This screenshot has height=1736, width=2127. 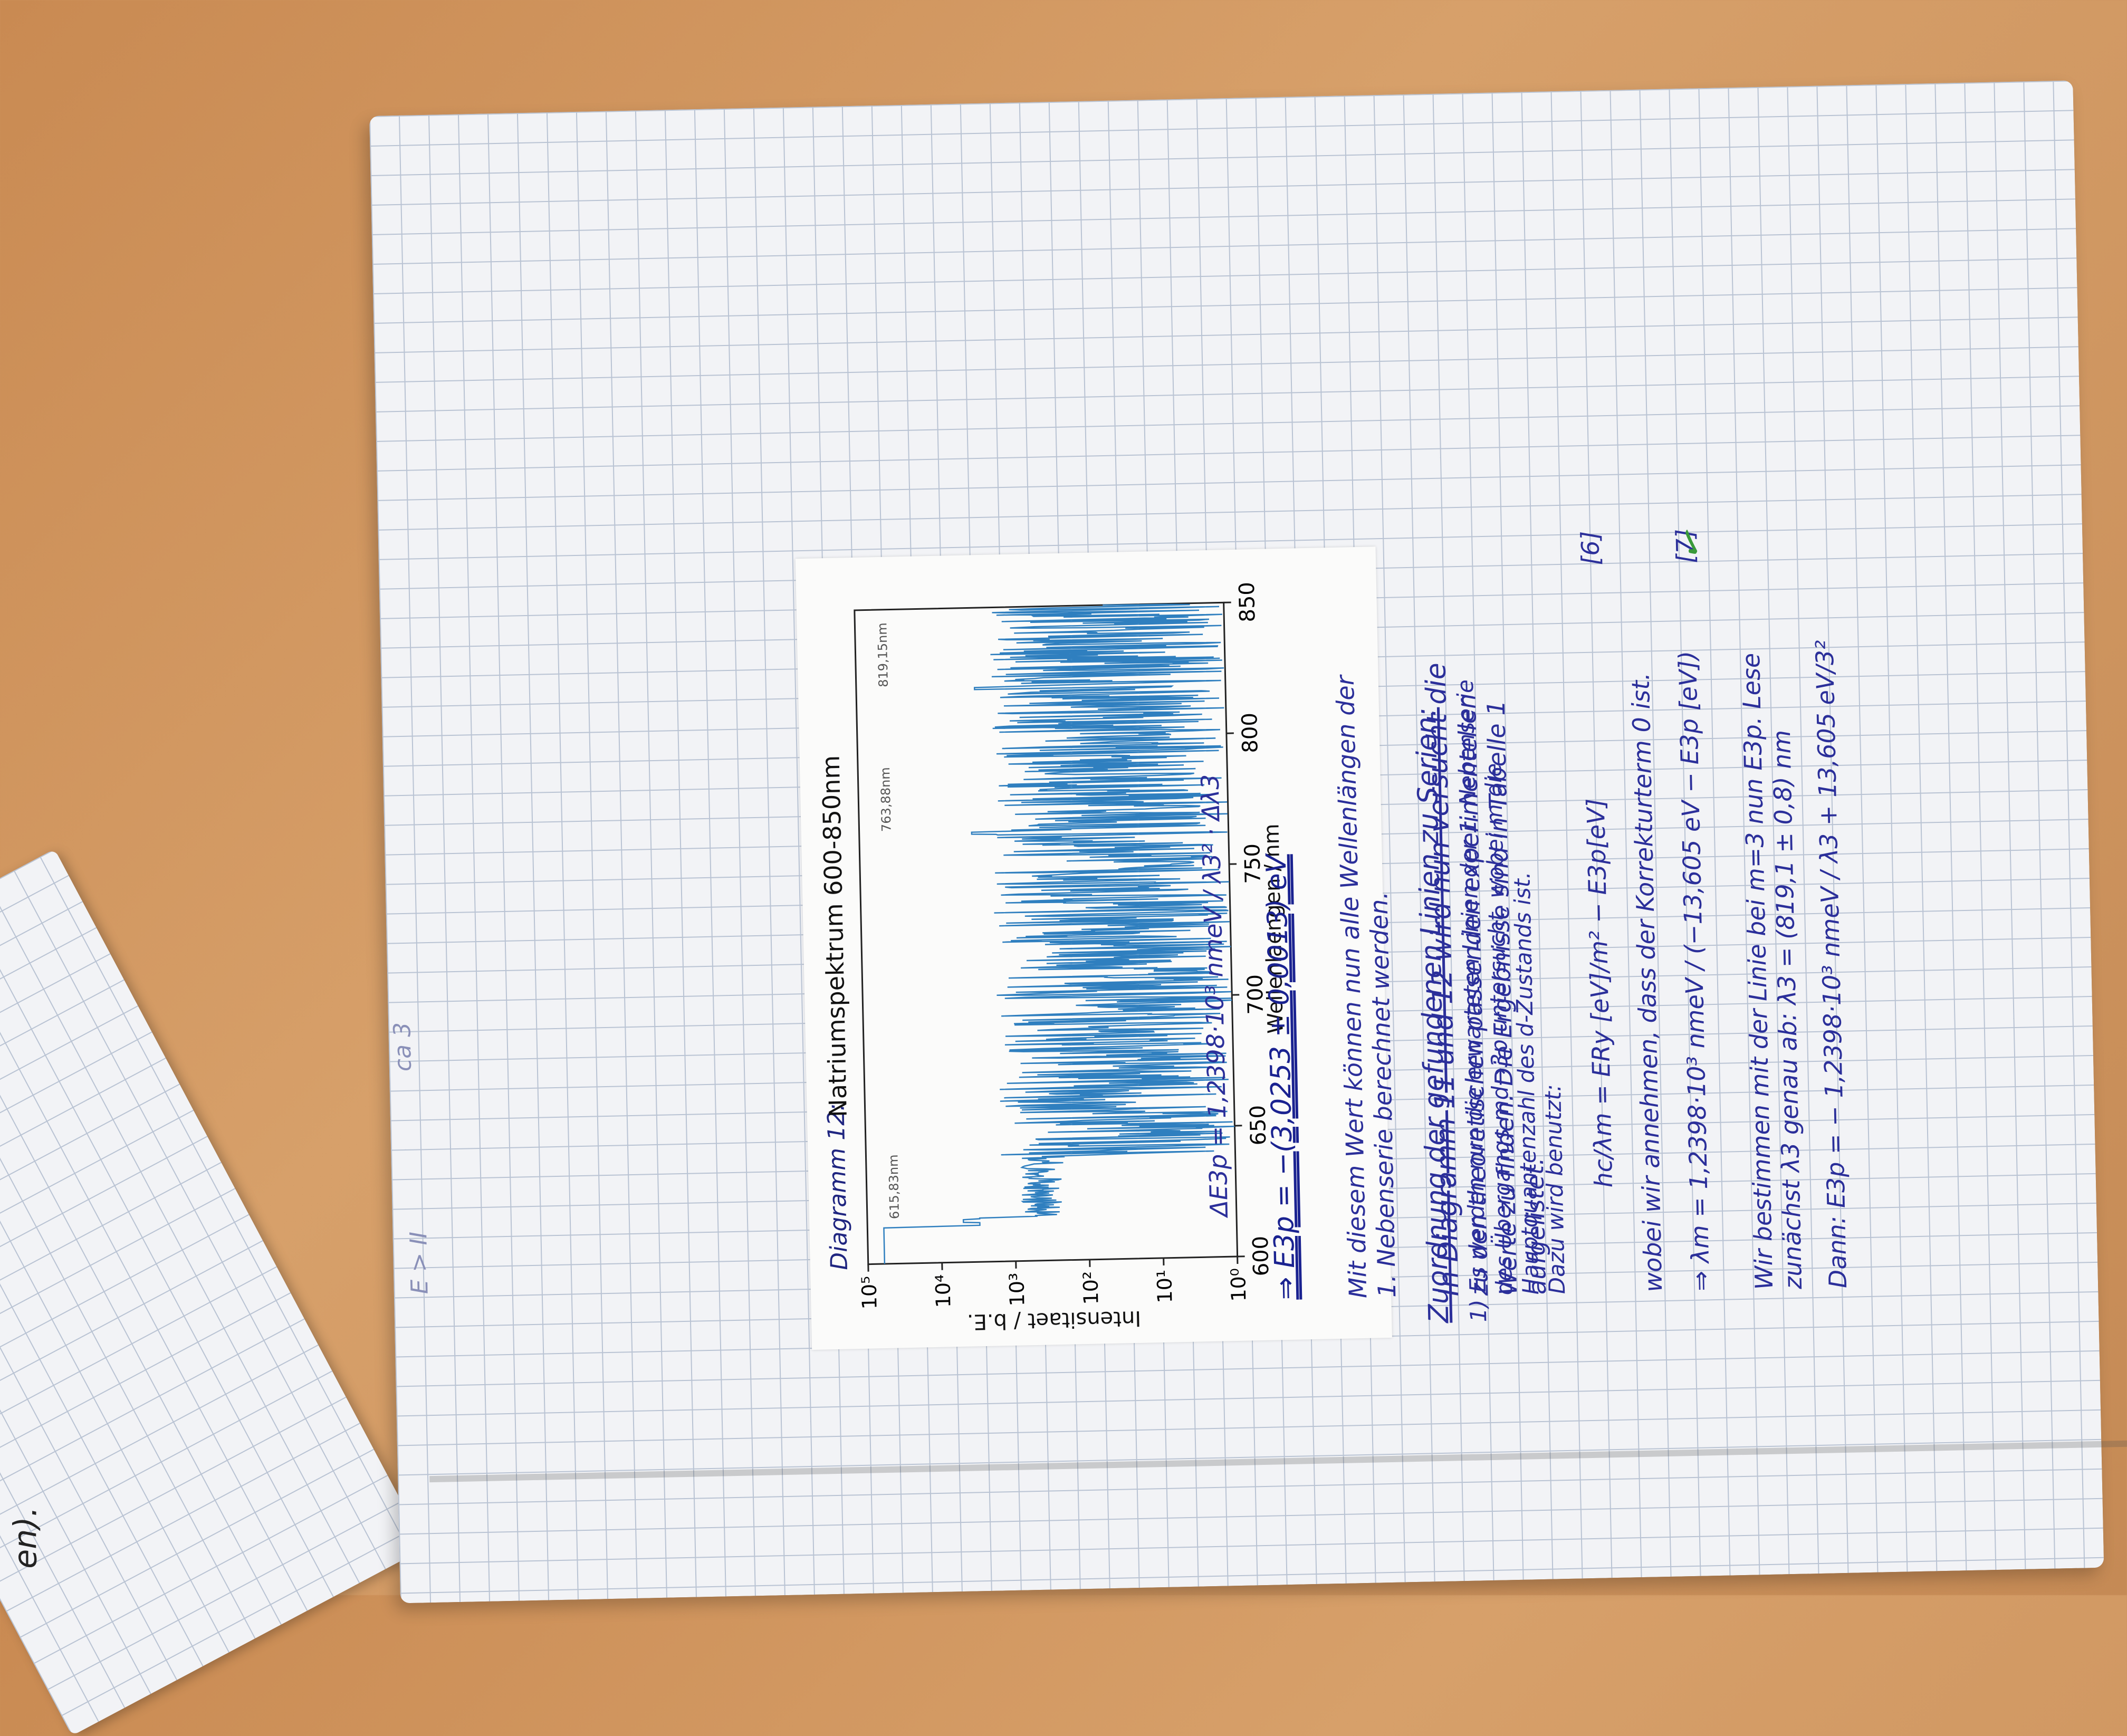 What do you see at coordinates (419, 1262) in the screenshot?
I see `margin-mark-1: E > II` at bounding box center [419, 1262].